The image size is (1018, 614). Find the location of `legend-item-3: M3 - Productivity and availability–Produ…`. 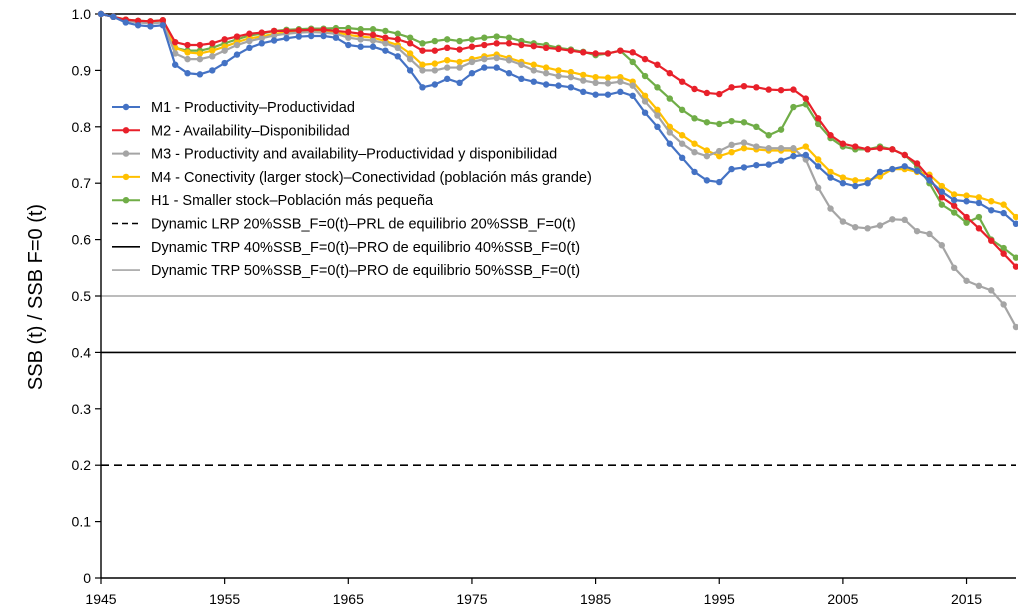

legend-item-3: M3 - Productivity and availability–Produ… is located at coordinates (334, 155).